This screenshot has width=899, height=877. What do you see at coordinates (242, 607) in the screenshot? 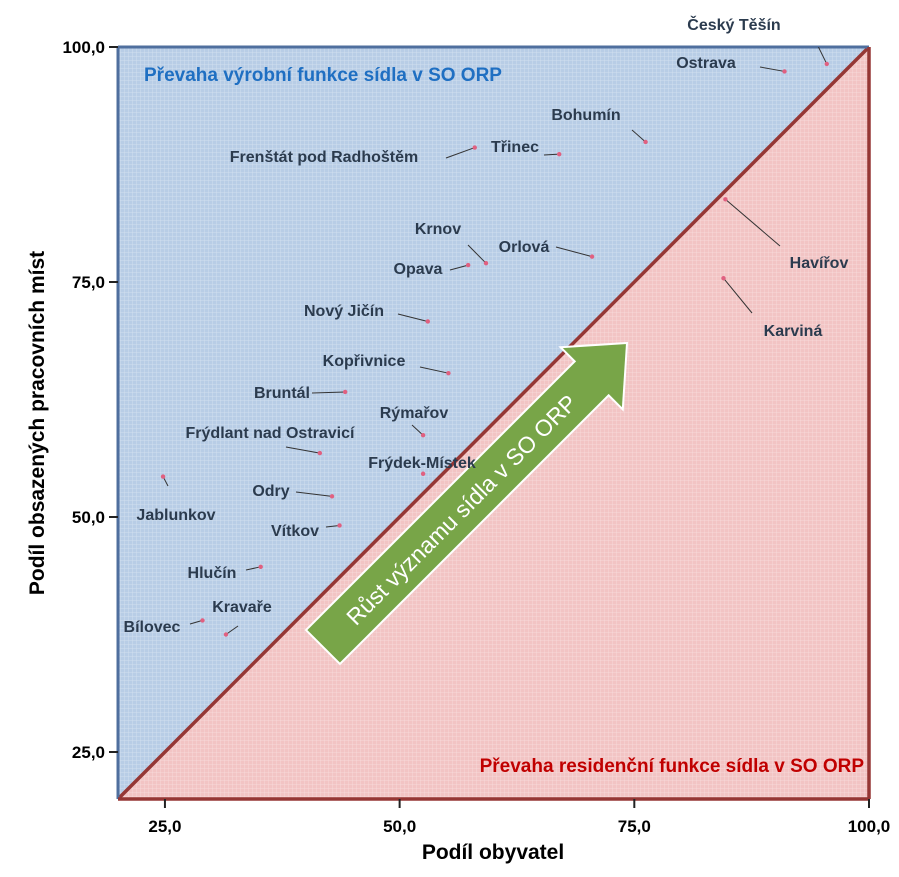
I see `point-label: Kravaře` at bounding box center [242, 607].